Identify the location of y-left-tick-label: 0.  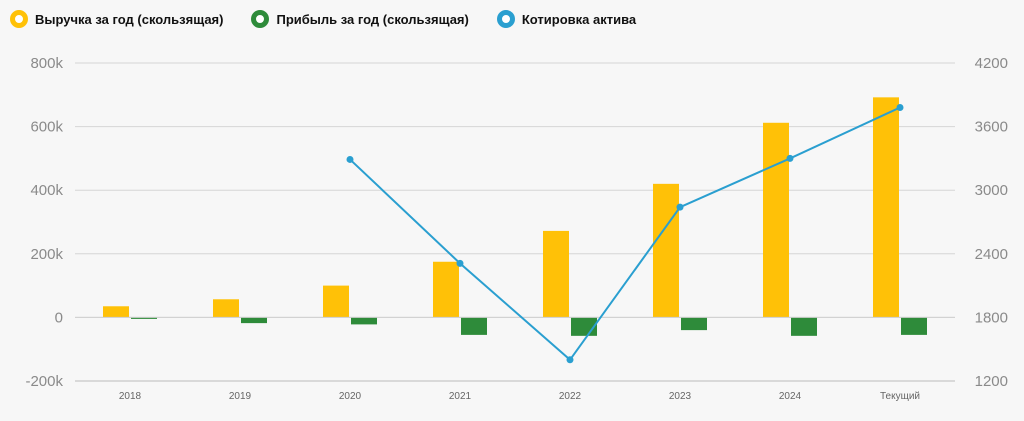
(59, 317).